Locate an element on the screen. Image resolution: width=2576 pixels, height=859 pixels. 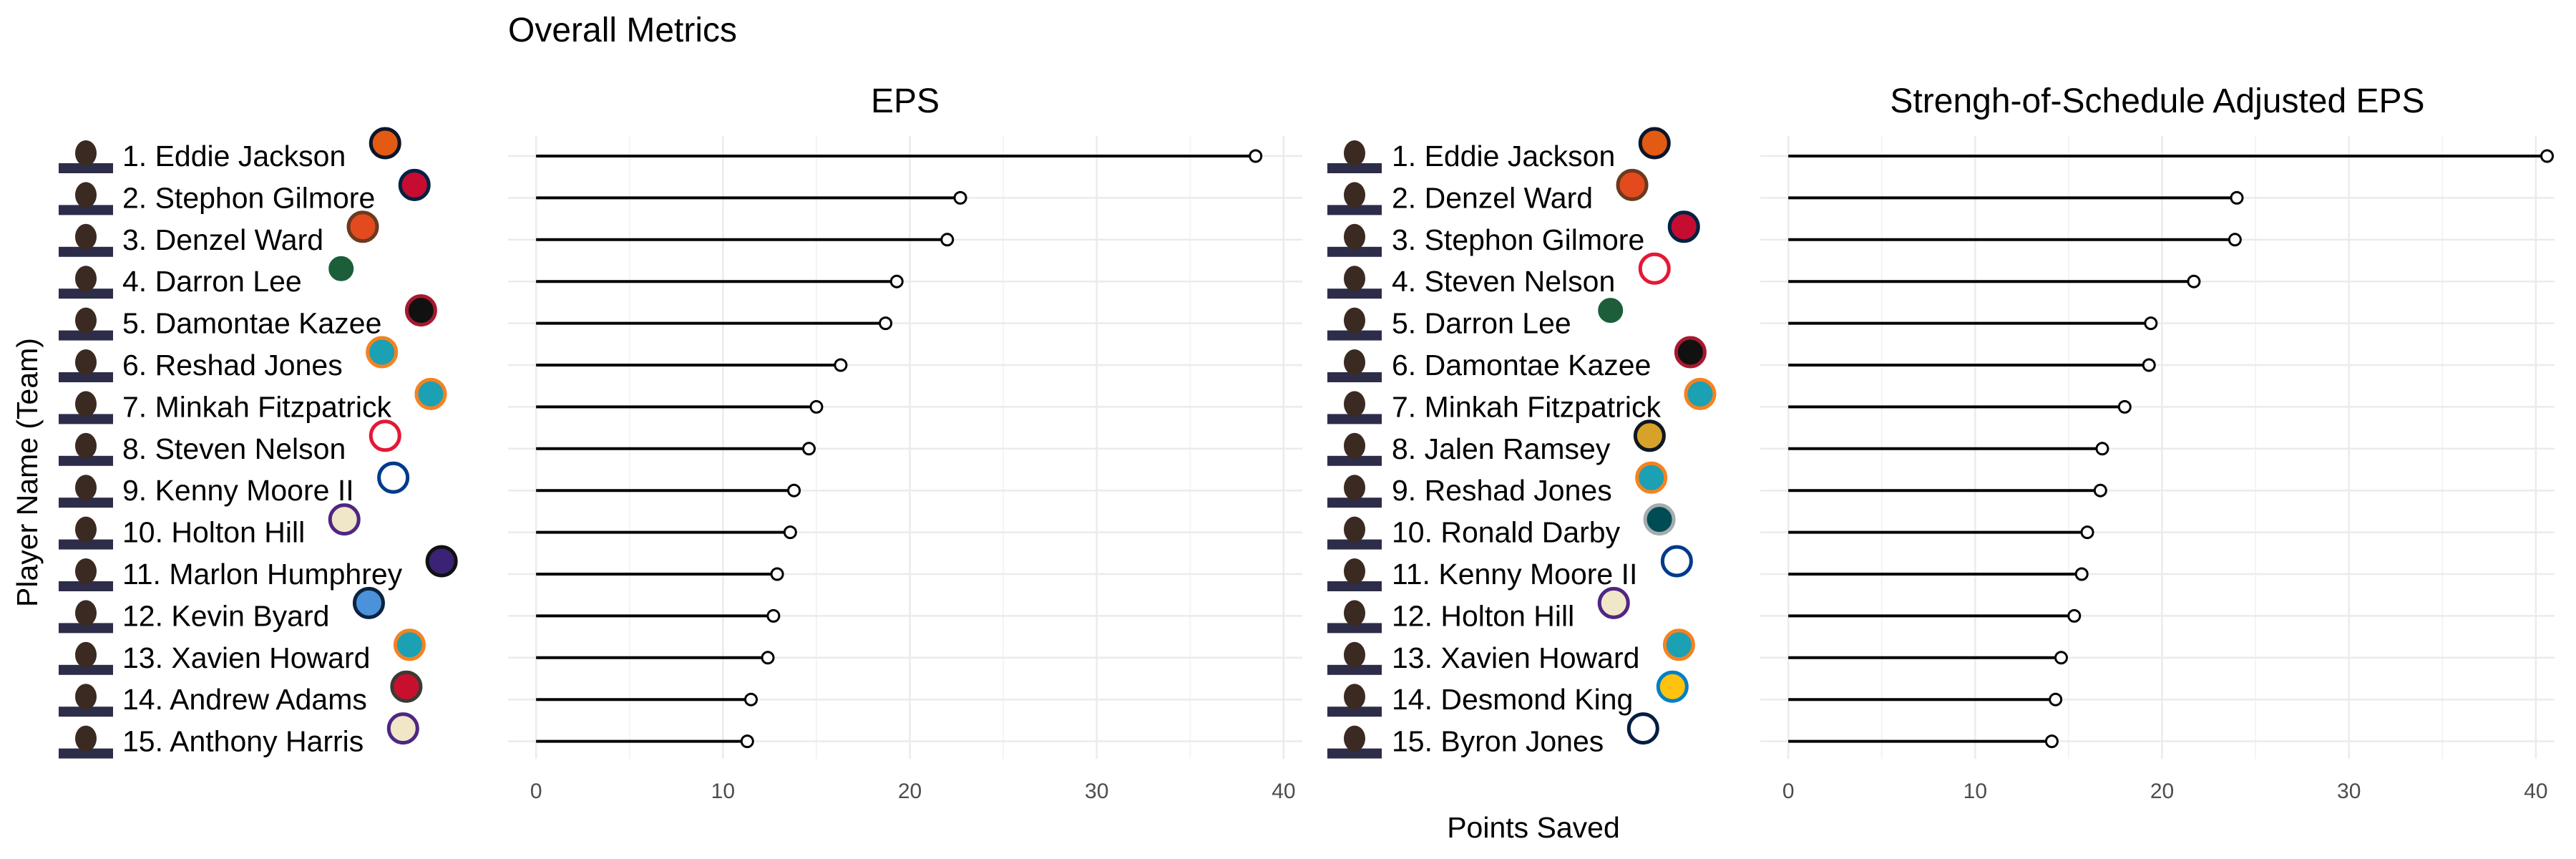
player-label: 8. Steven Nelson is located at coordinates (234, 448).